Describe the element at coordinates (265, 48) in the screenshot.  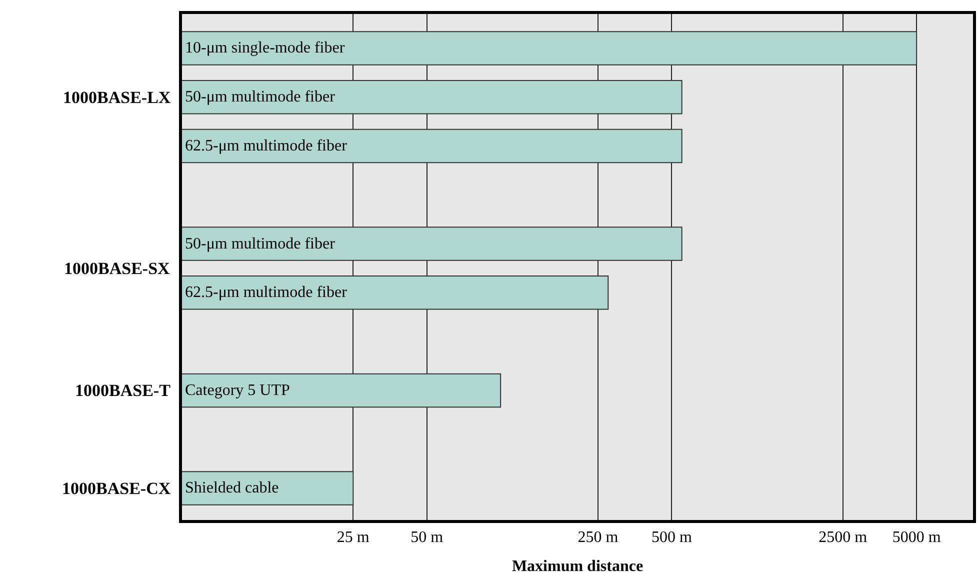
I see `y-tick-label: 10-μm single-mode fiber` at that location.